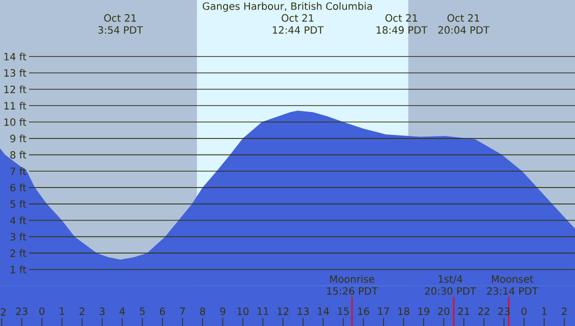 This screenshot has width=575, height=326. I want to click on annotation: Oct 21 12:44 PDT, so click(298, 24).